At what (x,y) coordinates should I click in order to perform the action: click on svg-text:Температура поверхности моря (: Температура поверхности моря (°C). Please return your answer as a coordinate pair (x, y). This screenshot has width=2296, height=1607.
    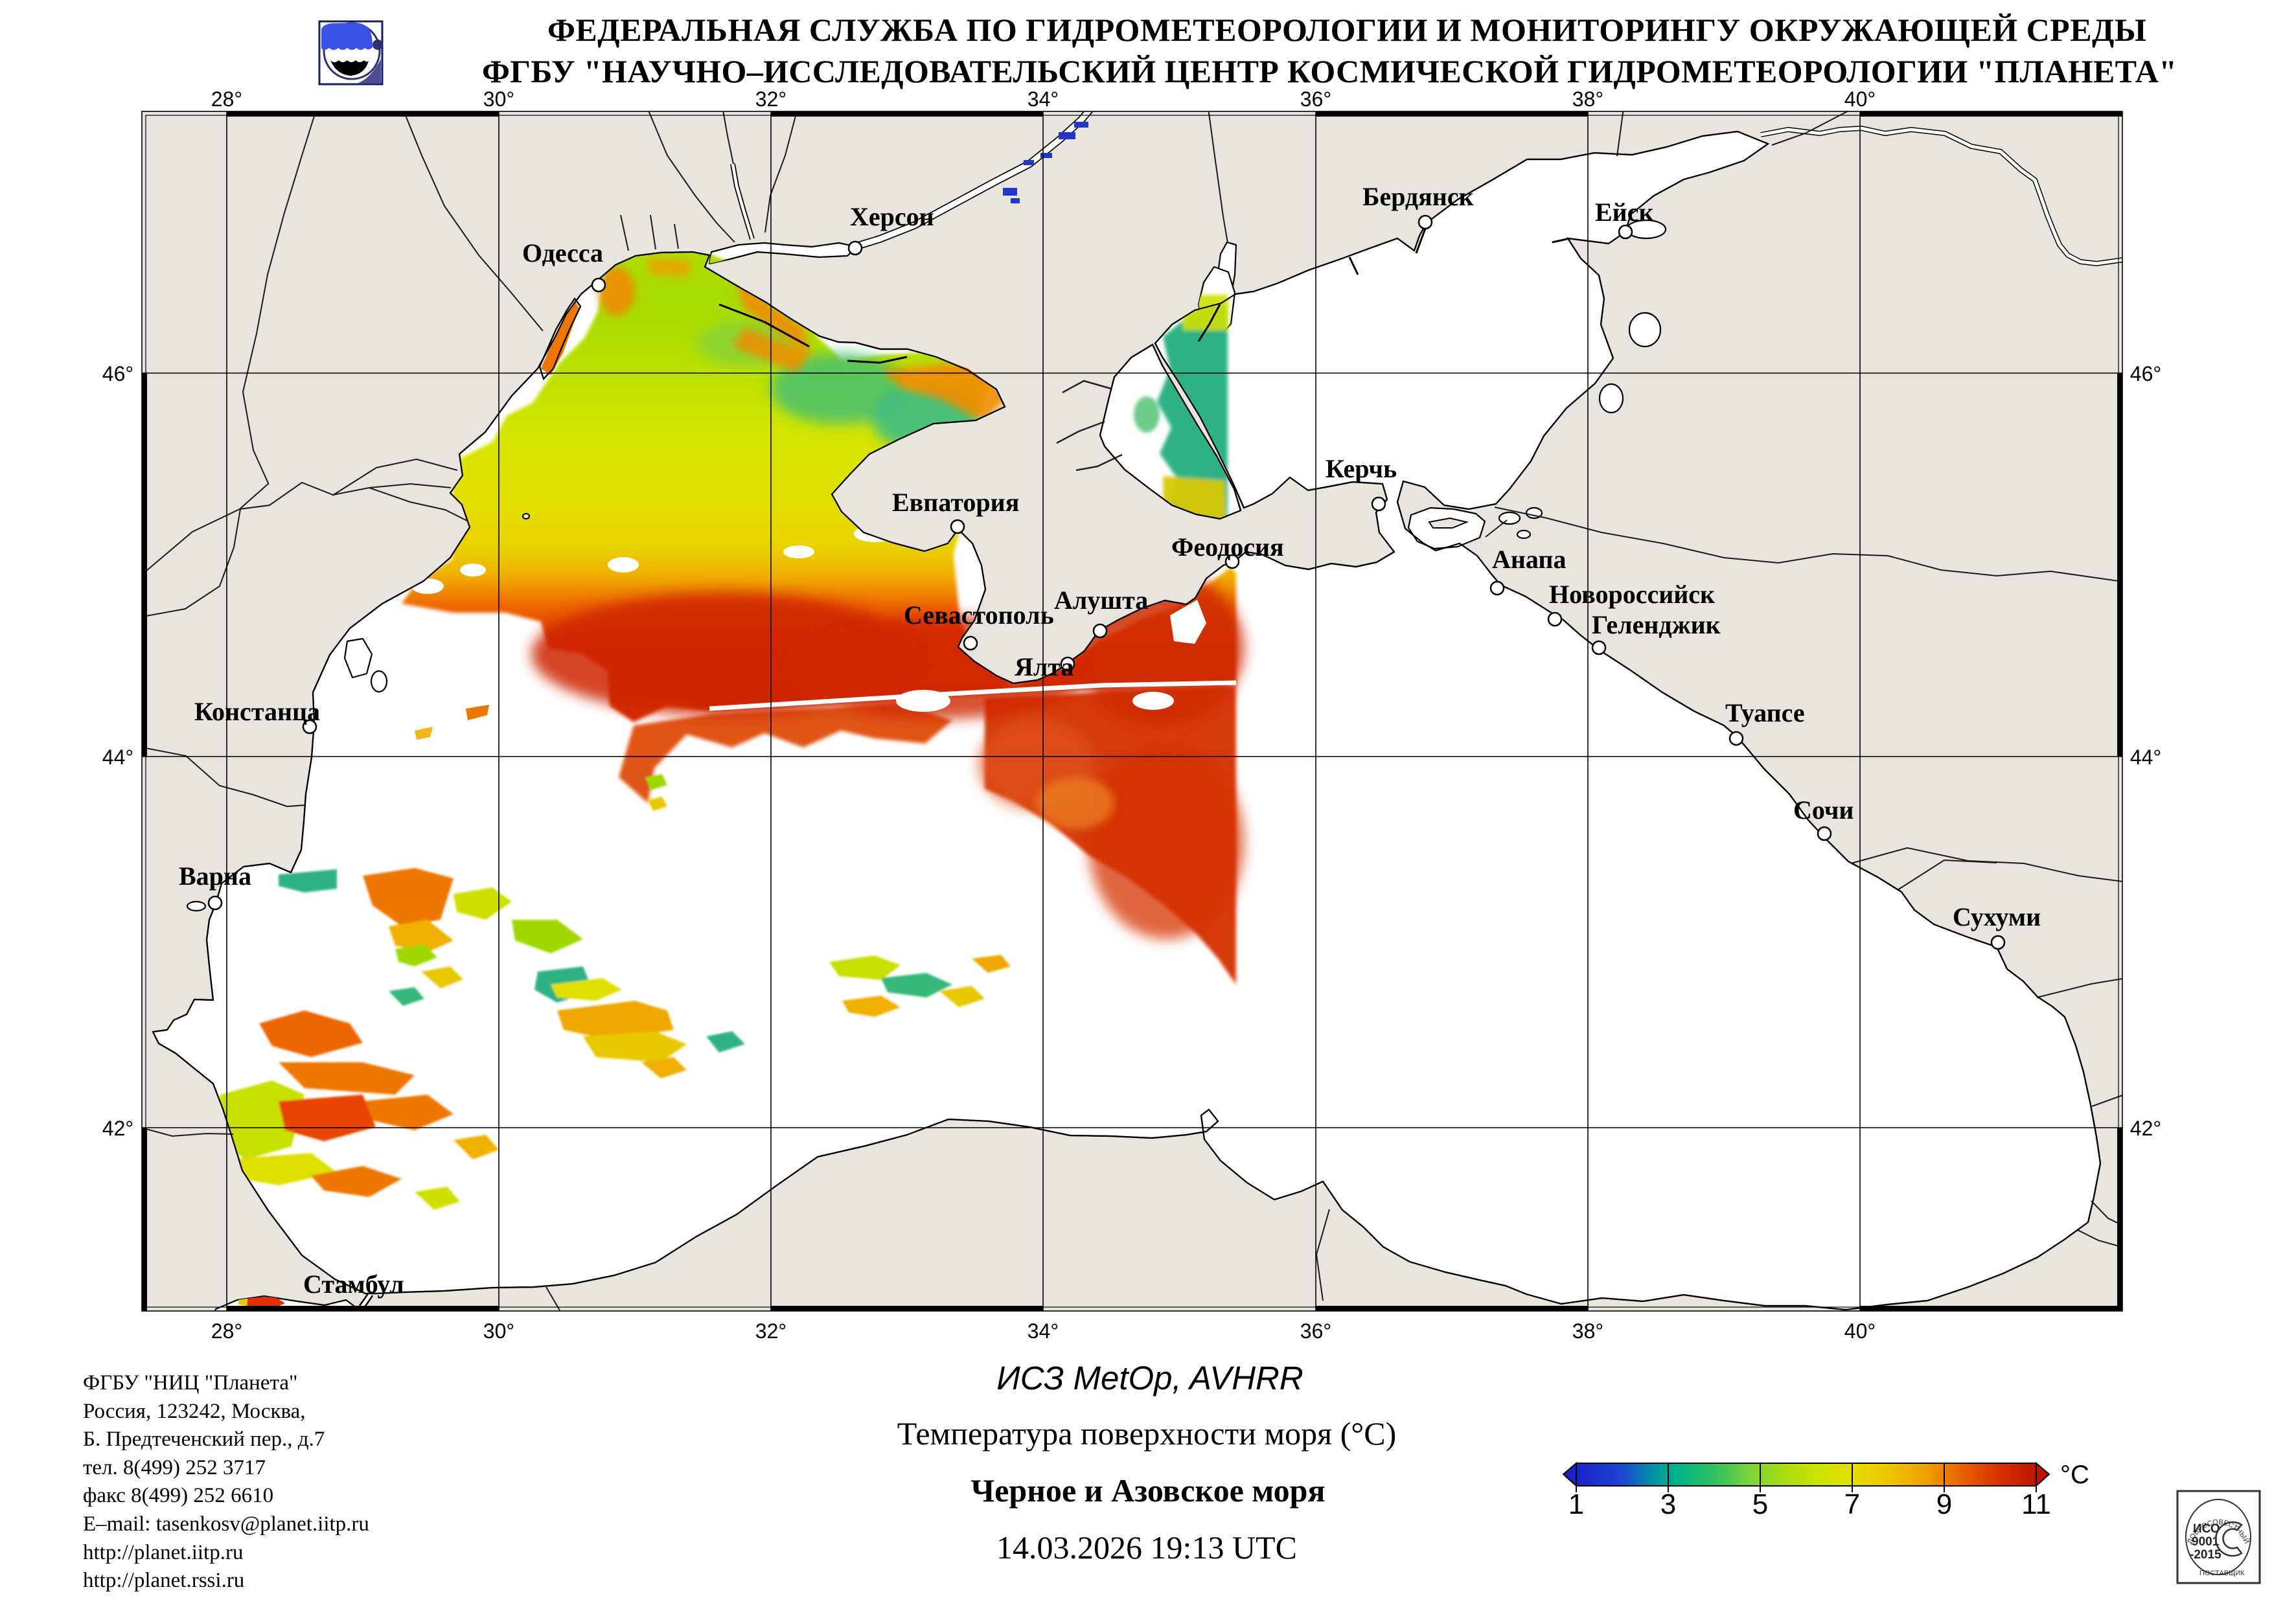
    Looking at the image, I should click on (1147, 1433).